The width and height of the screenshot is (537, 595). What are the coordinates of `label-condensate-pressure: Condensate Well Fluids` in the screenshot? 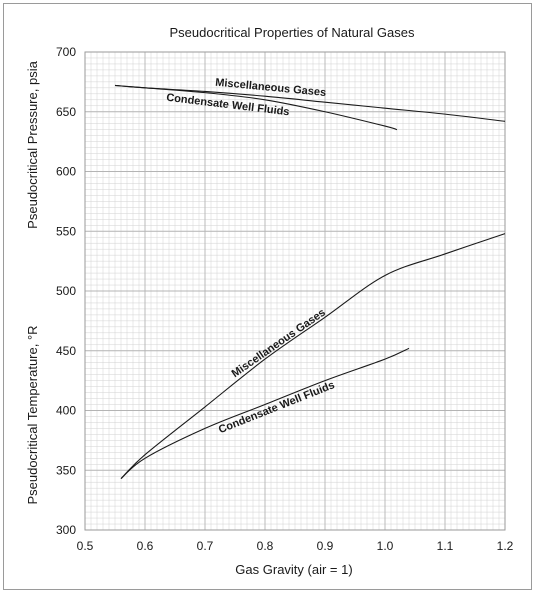 It's located at (228, 105).